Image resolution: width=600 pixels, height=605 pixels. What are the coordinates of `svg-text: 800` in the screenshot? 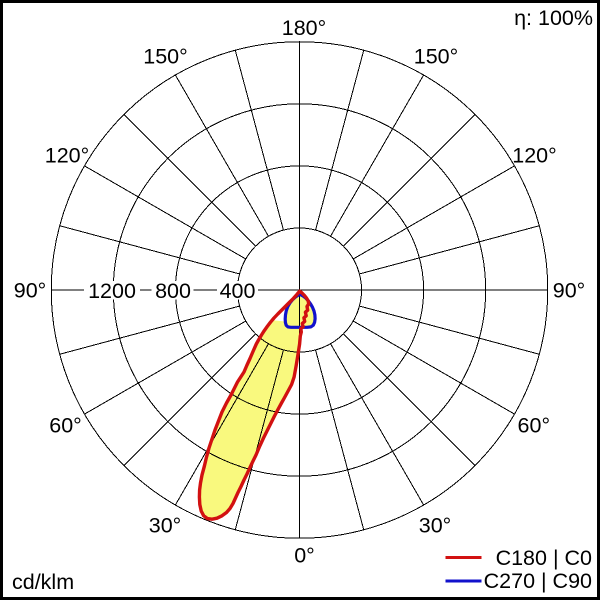 It's located at (173, 291).